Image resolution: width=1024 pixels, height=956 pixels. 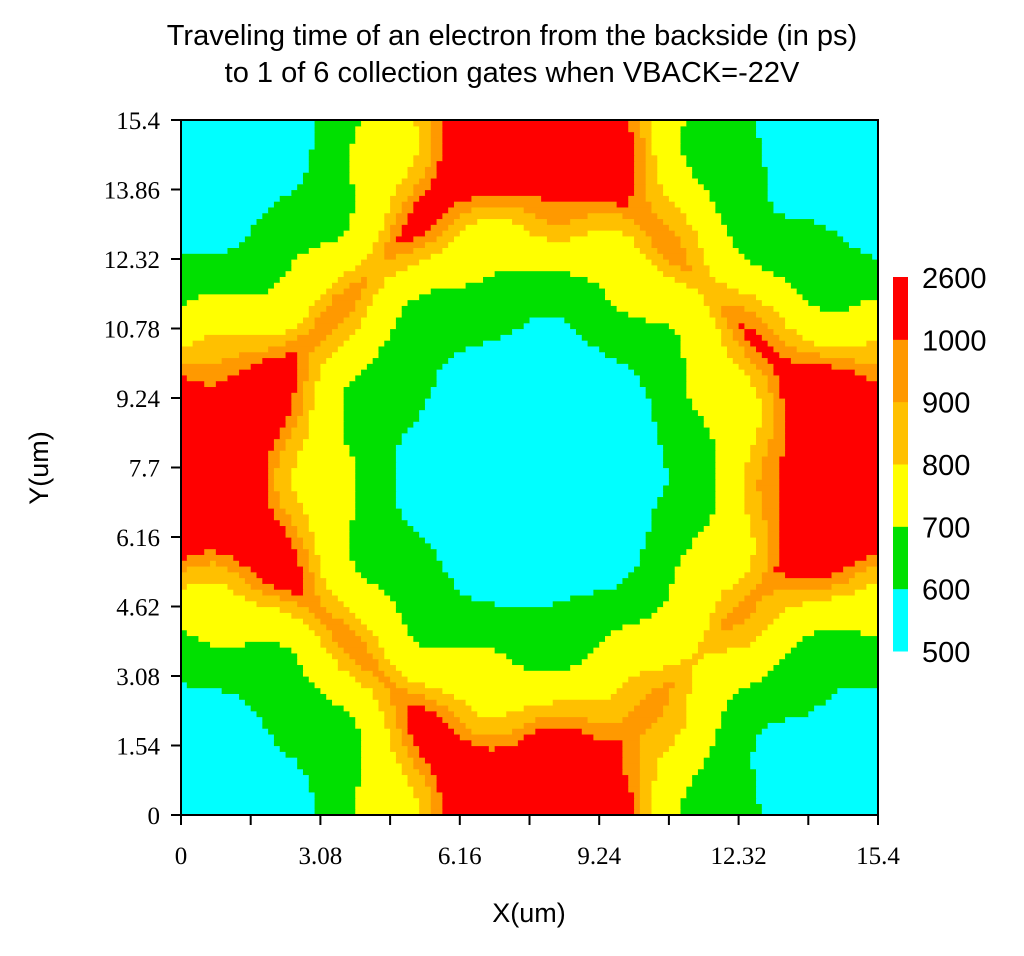 I want to click on legend-swatch, so click(x=900, y=433).